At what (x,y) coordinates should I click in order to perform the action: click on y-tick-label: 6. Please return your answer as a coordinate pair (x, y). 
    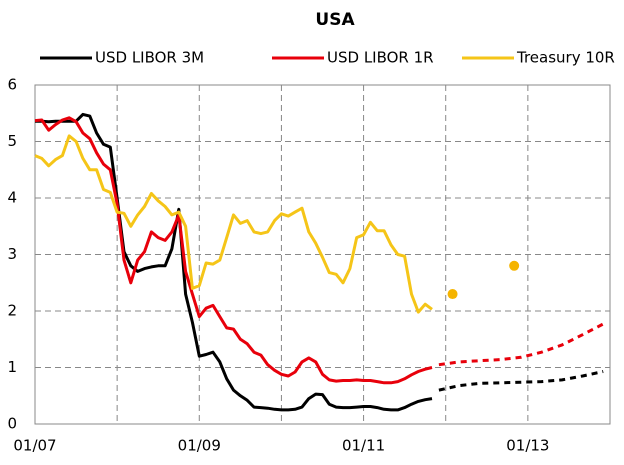
    Looking at the image, I should click on (12, 85).